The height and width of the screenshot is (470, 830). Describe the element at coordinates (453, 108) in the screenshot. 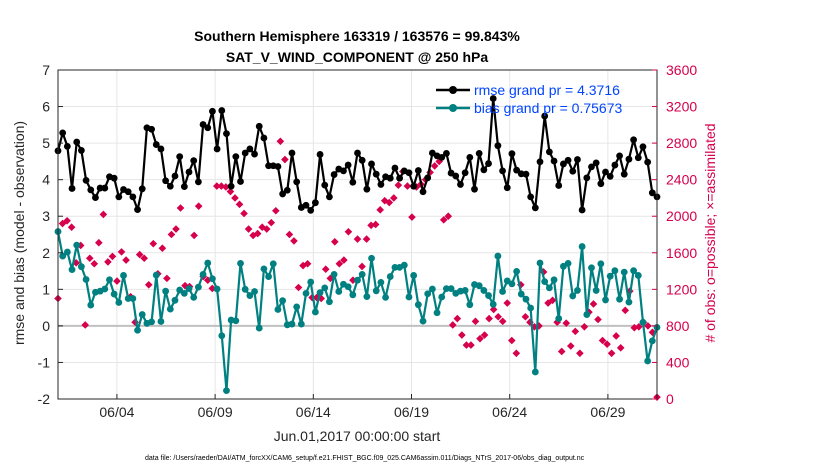

I see `legend-bias-marker` at that location.